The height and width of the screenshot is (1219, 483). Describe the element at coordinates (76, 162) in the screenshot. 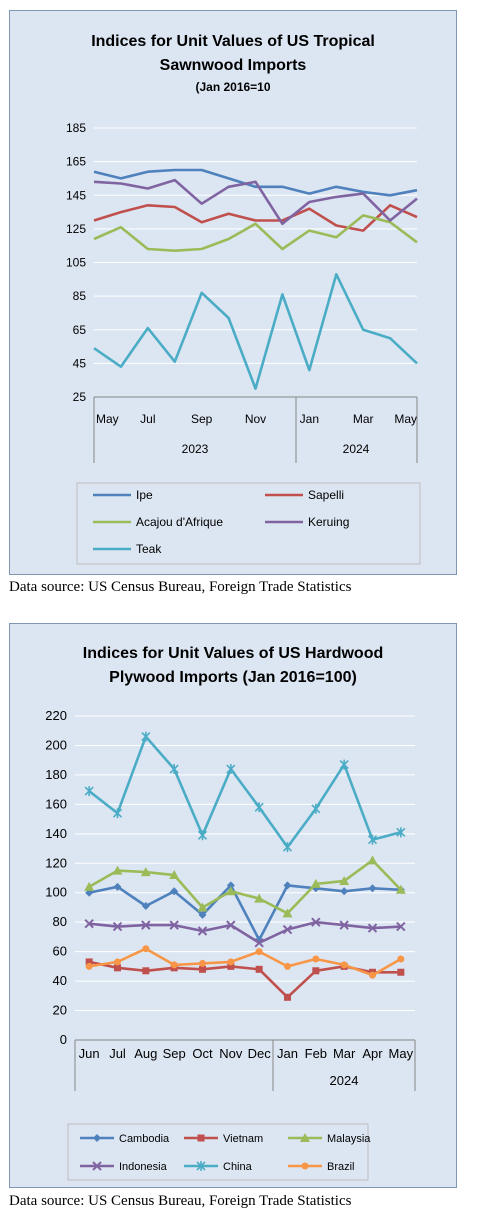

I see `y-tick-label: 165` at that location.